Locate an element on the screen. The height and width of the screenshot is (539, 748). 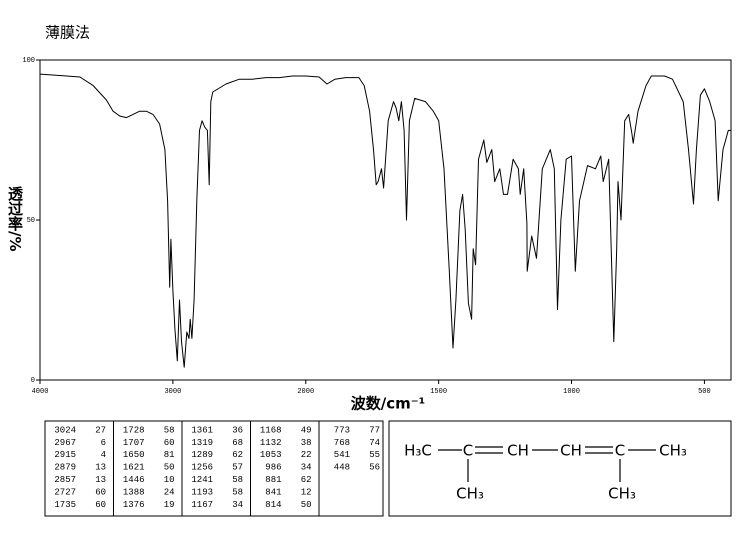
peak-transmittance: 57 is located at coordinates (237, 468).